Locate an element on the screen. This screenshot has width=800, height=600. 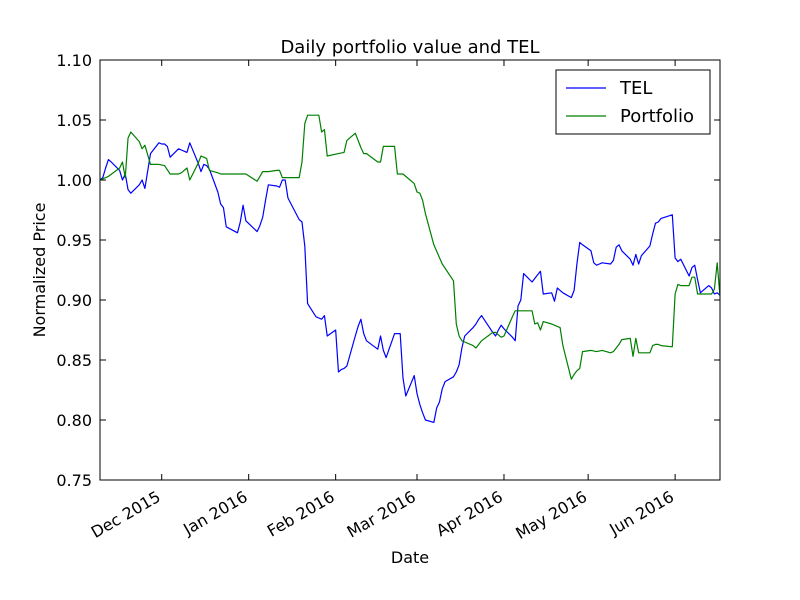
y-tick-label: 0.90 is located at coordinates (74, 300).